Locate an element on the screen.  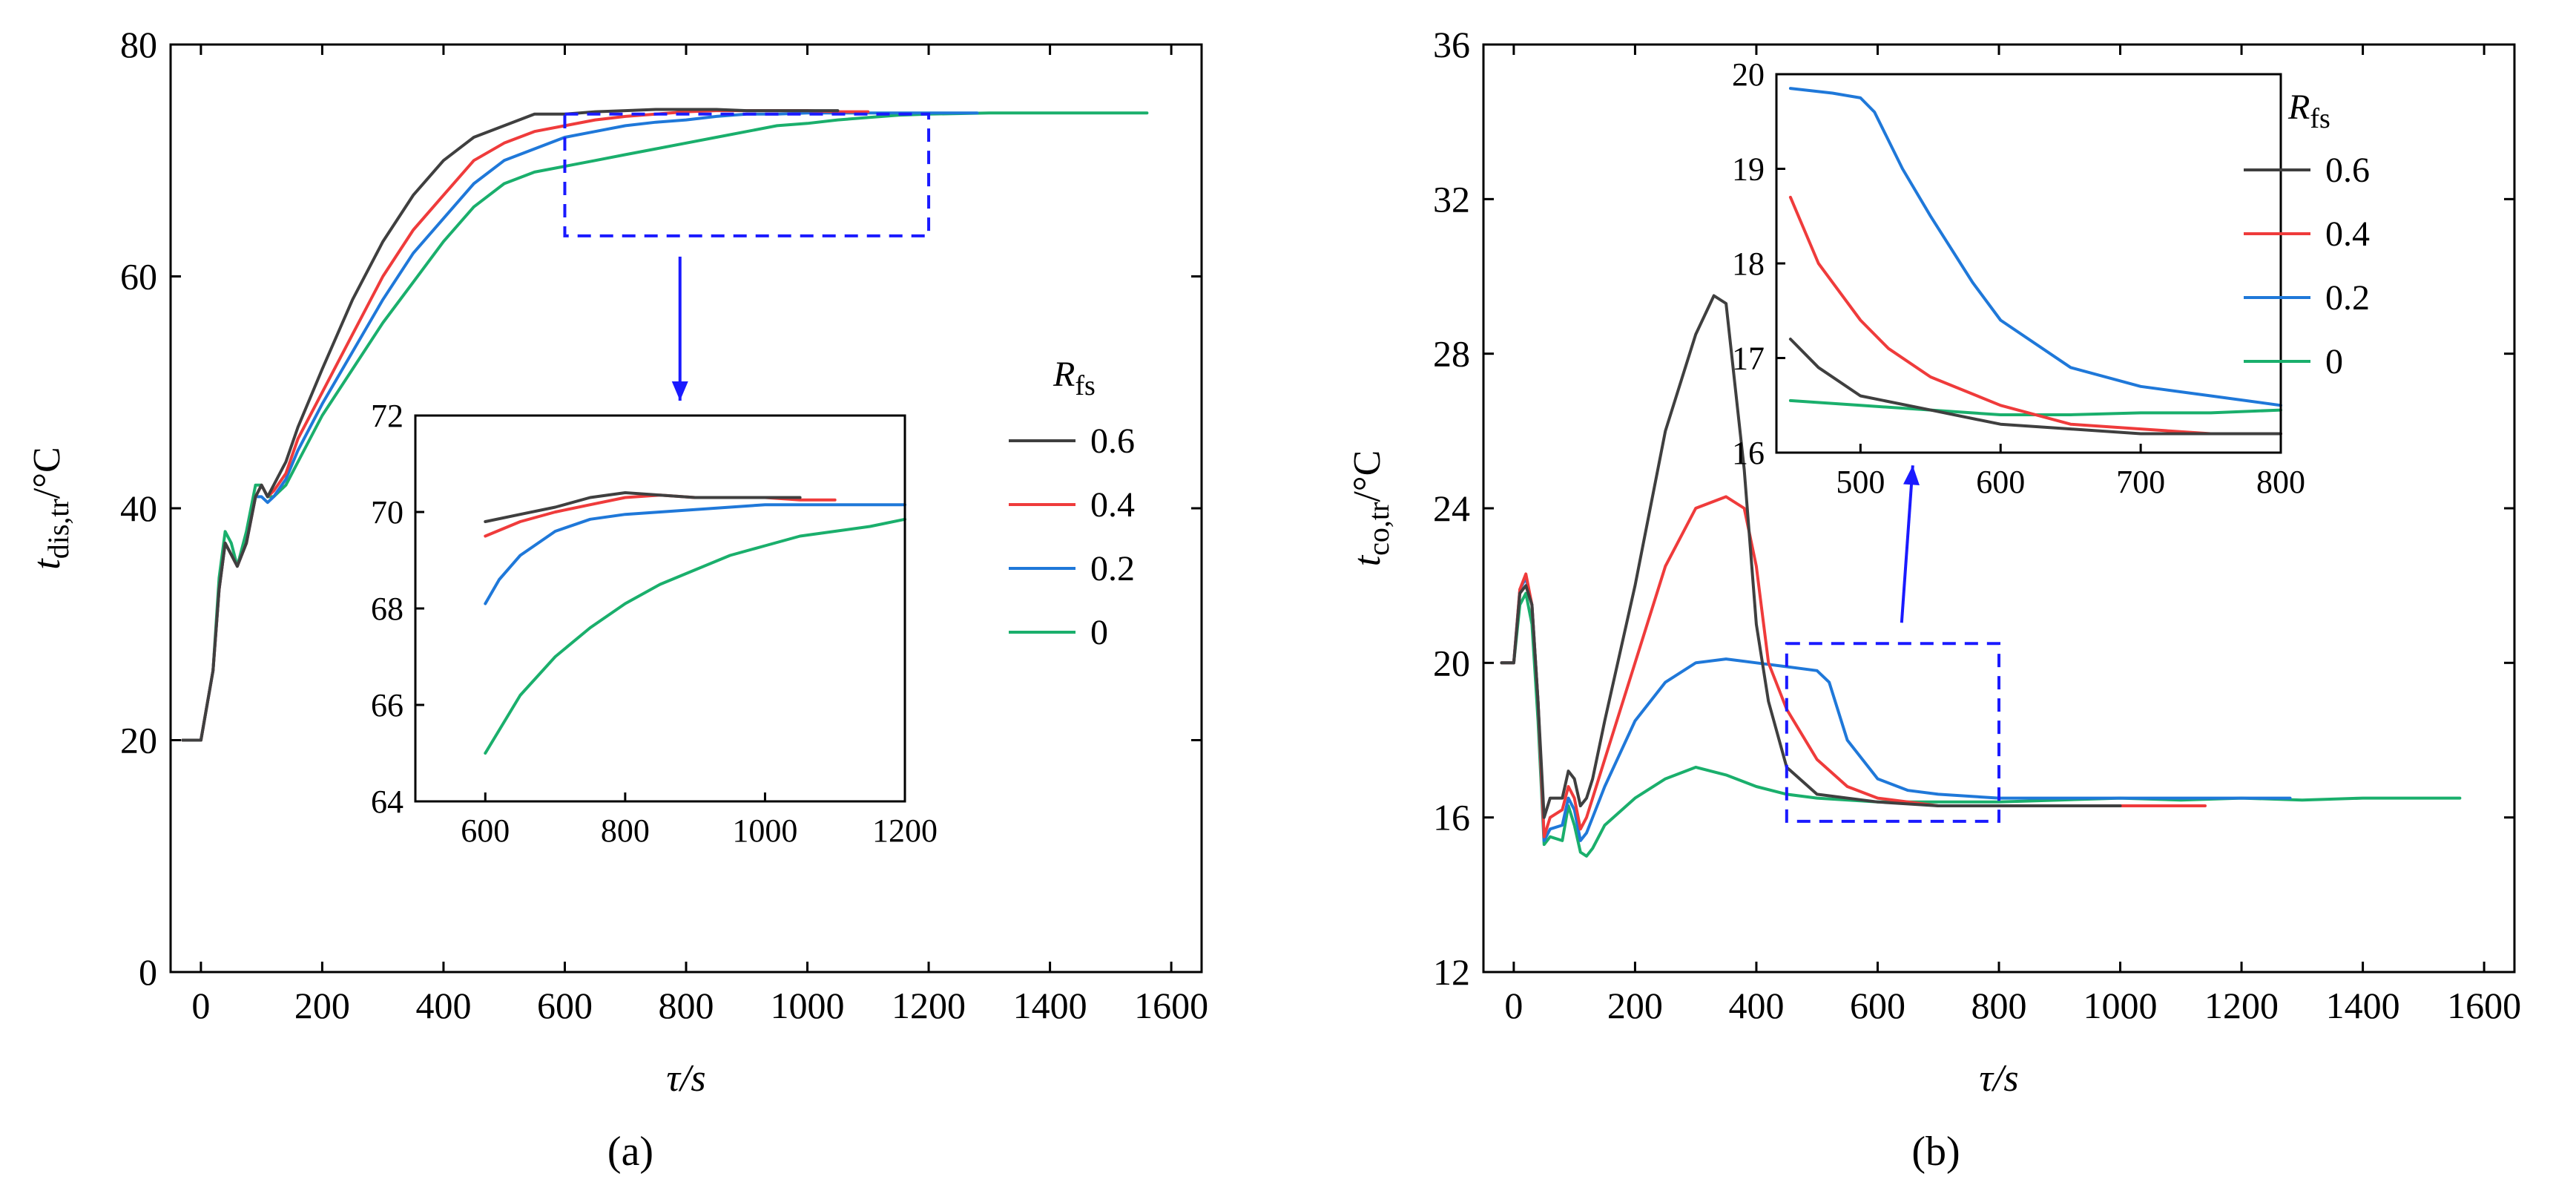
inset-y-tick-label: 17 is located at coordinates (1749, 359).